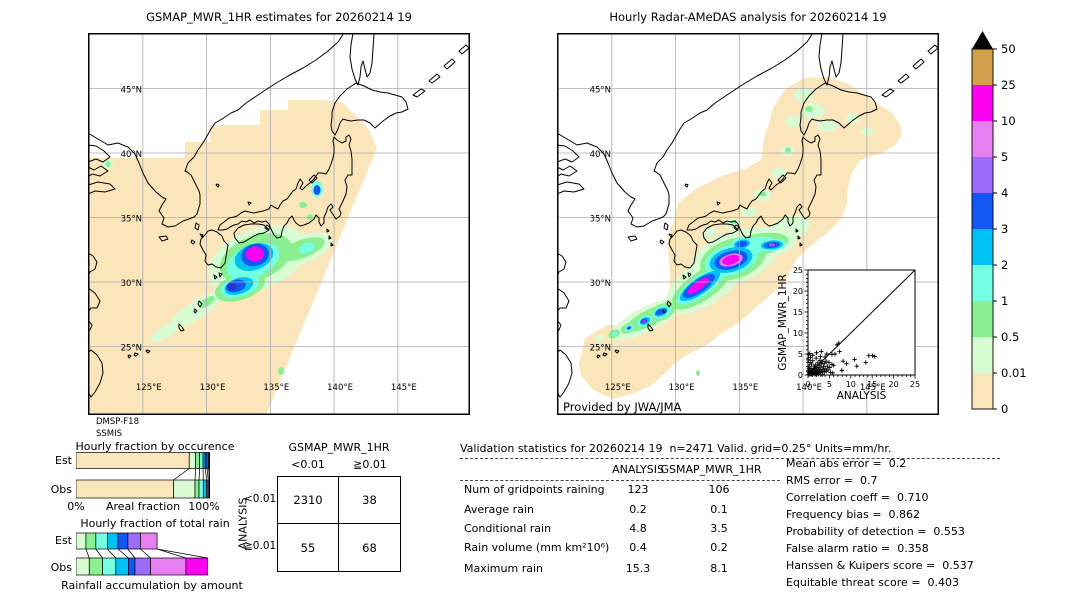 This screenshot has height=612, width=1080. I want to click on map-lon-label: 145°E, so click(873, 388).